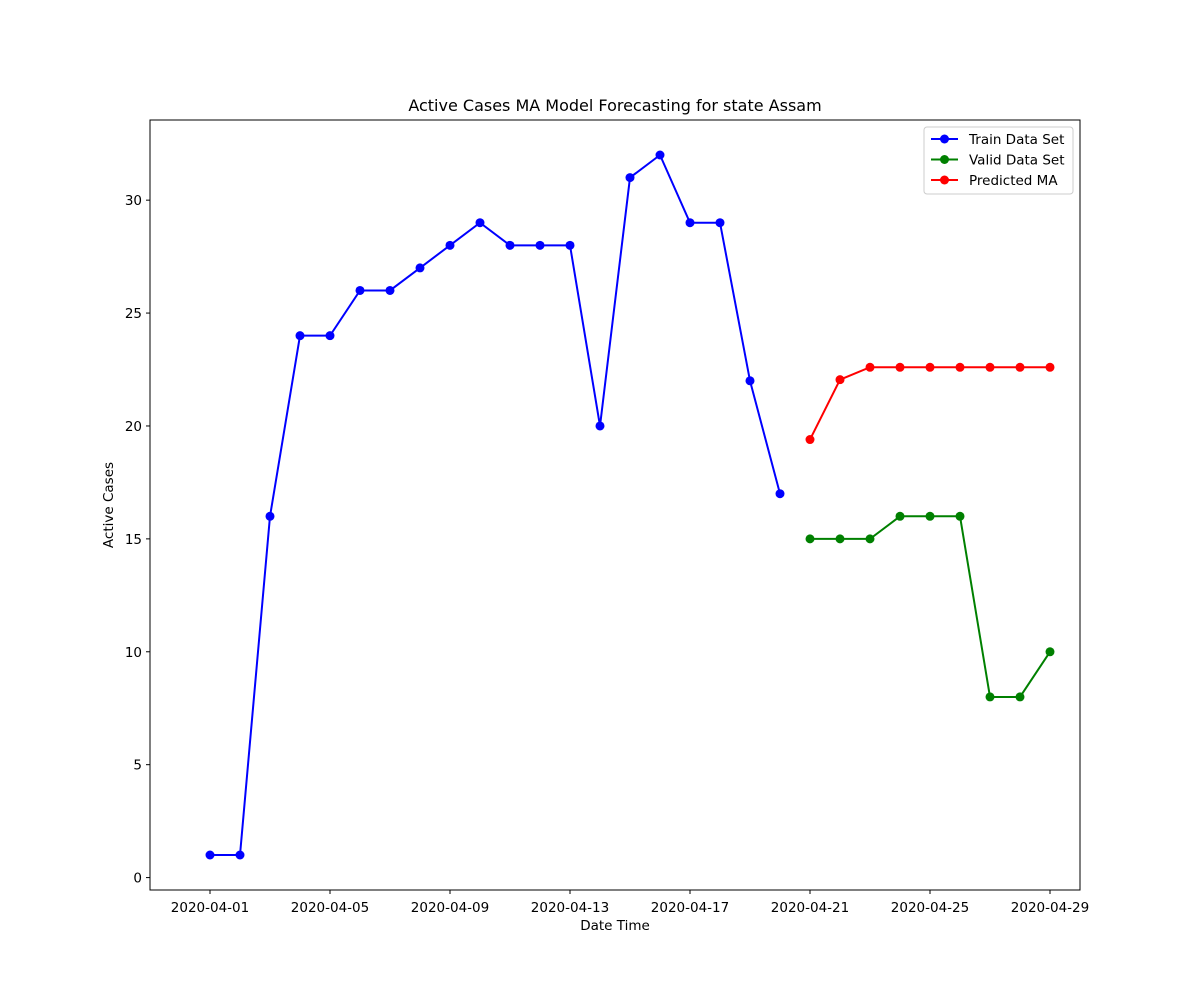  What do you see at coordinates (330, 908) in the screenshot?
I see `x-tick-label: 2020-04-05` at bounding box center [330, 908].